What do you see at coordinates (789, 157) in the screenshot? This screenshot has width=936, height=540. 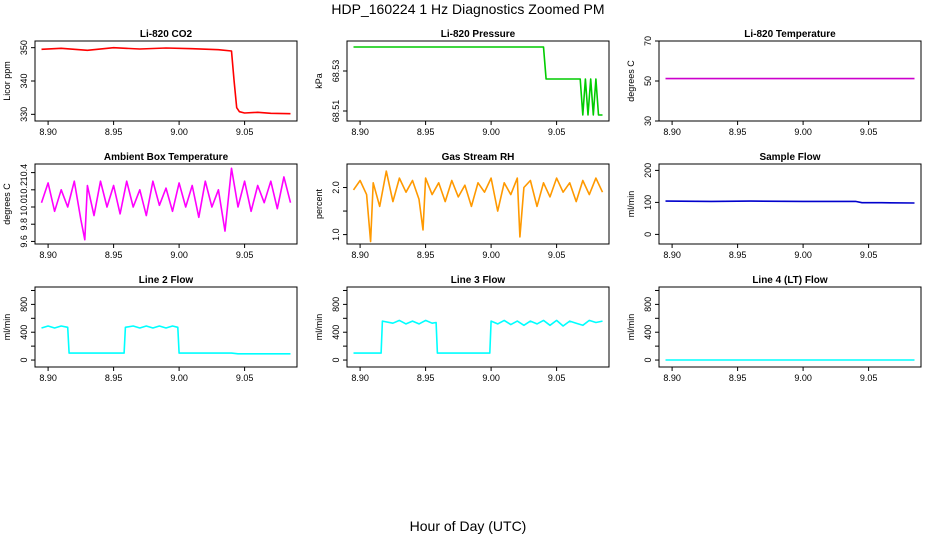 I see `panel-title: Sample Flow` at bounding box center [789, 157].